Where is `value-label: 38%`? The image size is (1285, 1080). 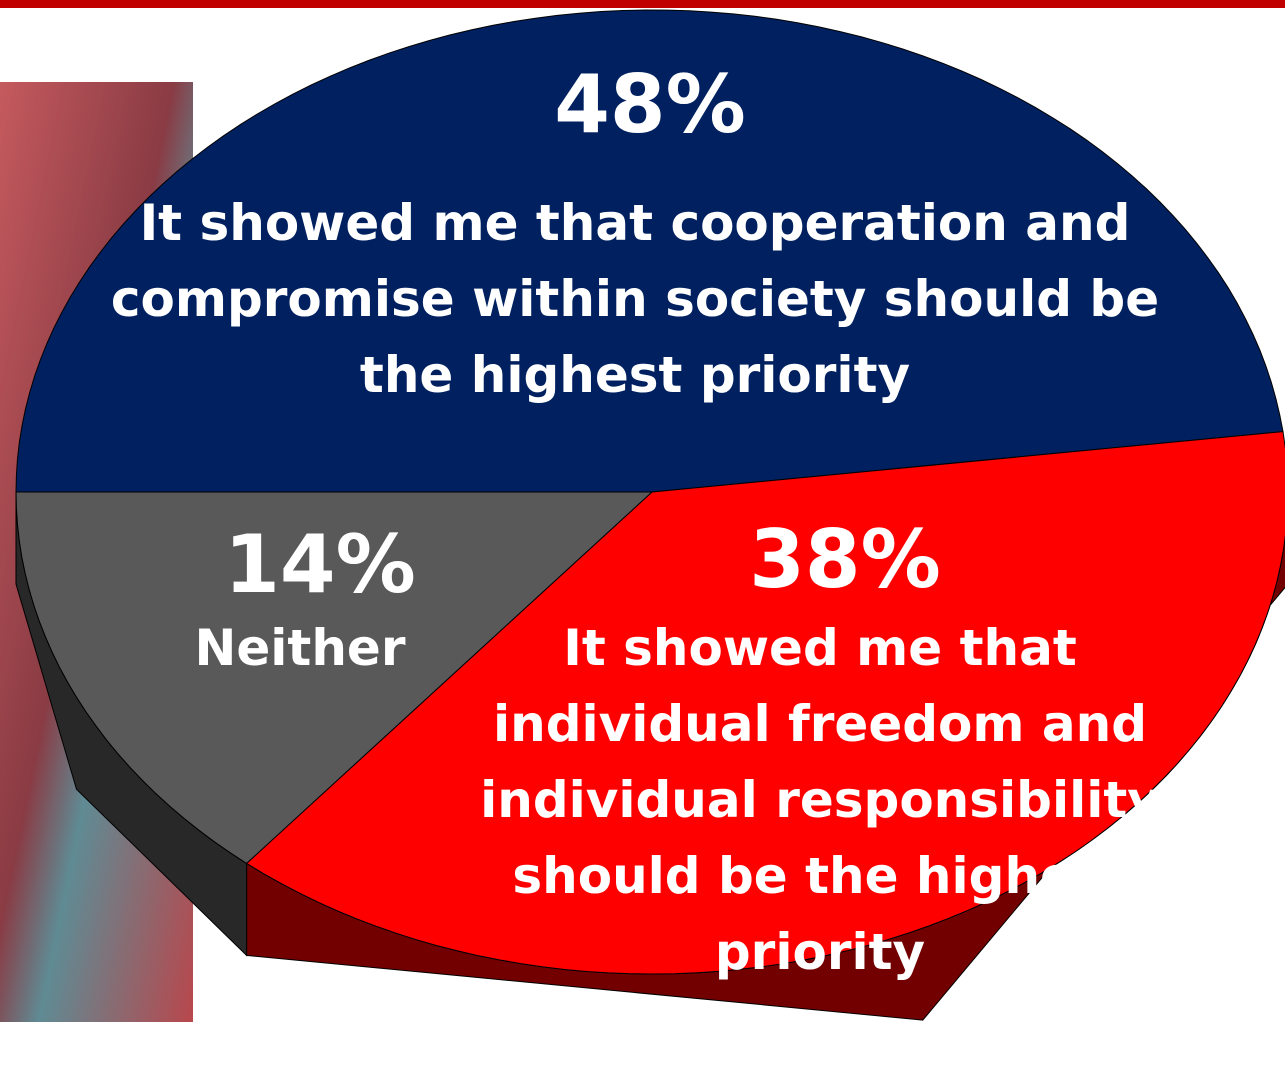
value-label: 38% is located at coordinates (845, 559).